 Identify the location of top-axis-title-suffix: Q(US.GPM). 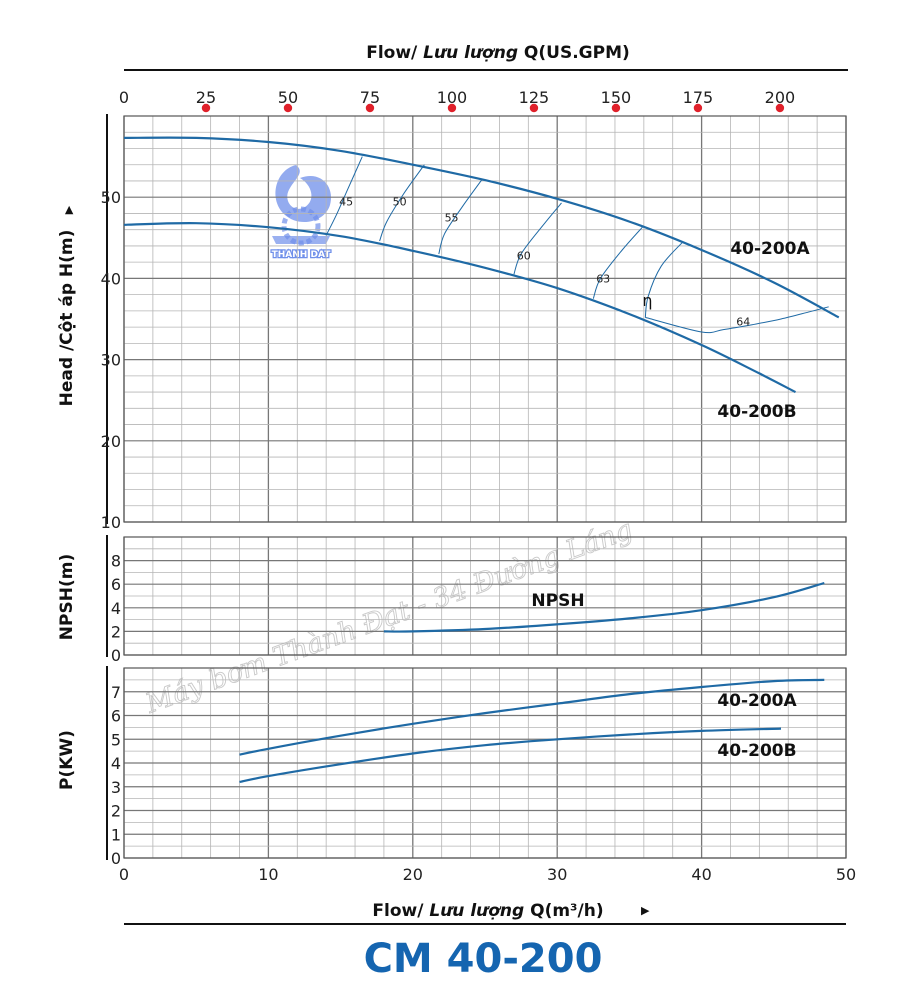
(574, 53).